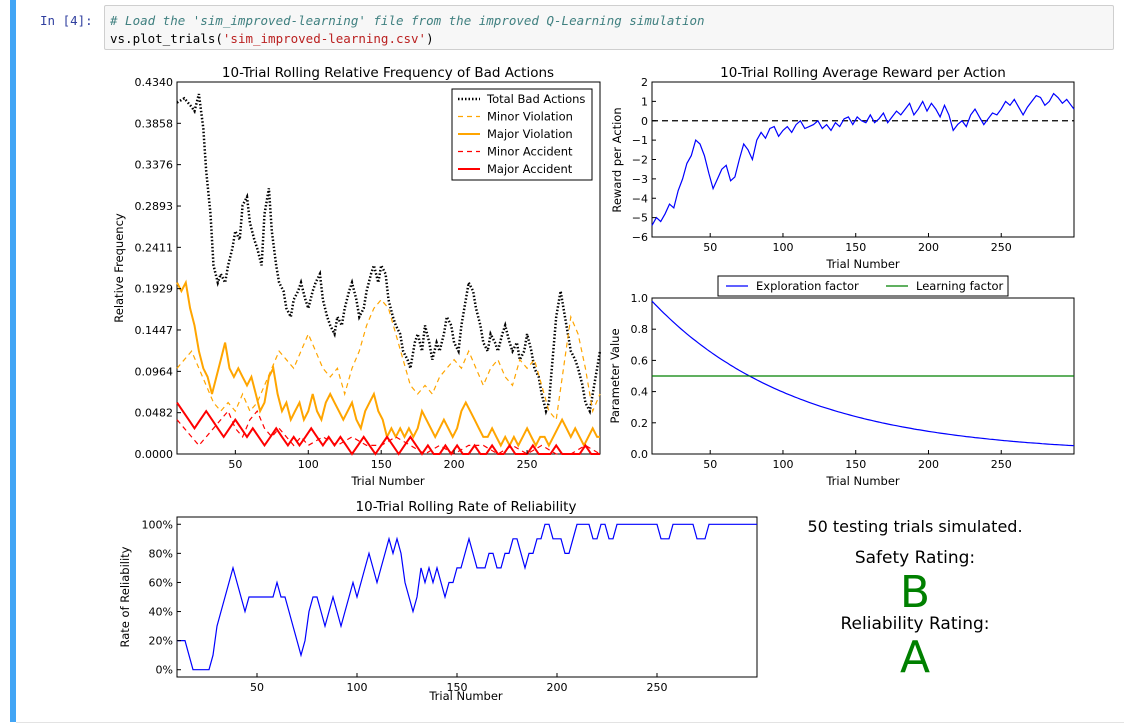 This screenshot has height=728, width=1128. What do you see at coordinates (164, 670) in the screenshot?
I see `y-tick-label: 0%` at bounding box center [164, 670].